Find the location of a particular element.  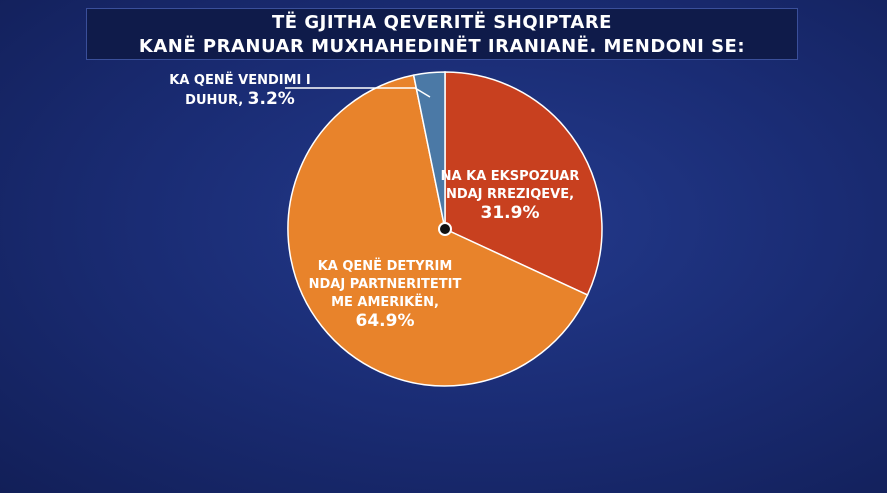

slice-label: NA KA EKSPOZUAR NDAJ RREZIQEVE, 31.9% is located at coordinates (510, 196).